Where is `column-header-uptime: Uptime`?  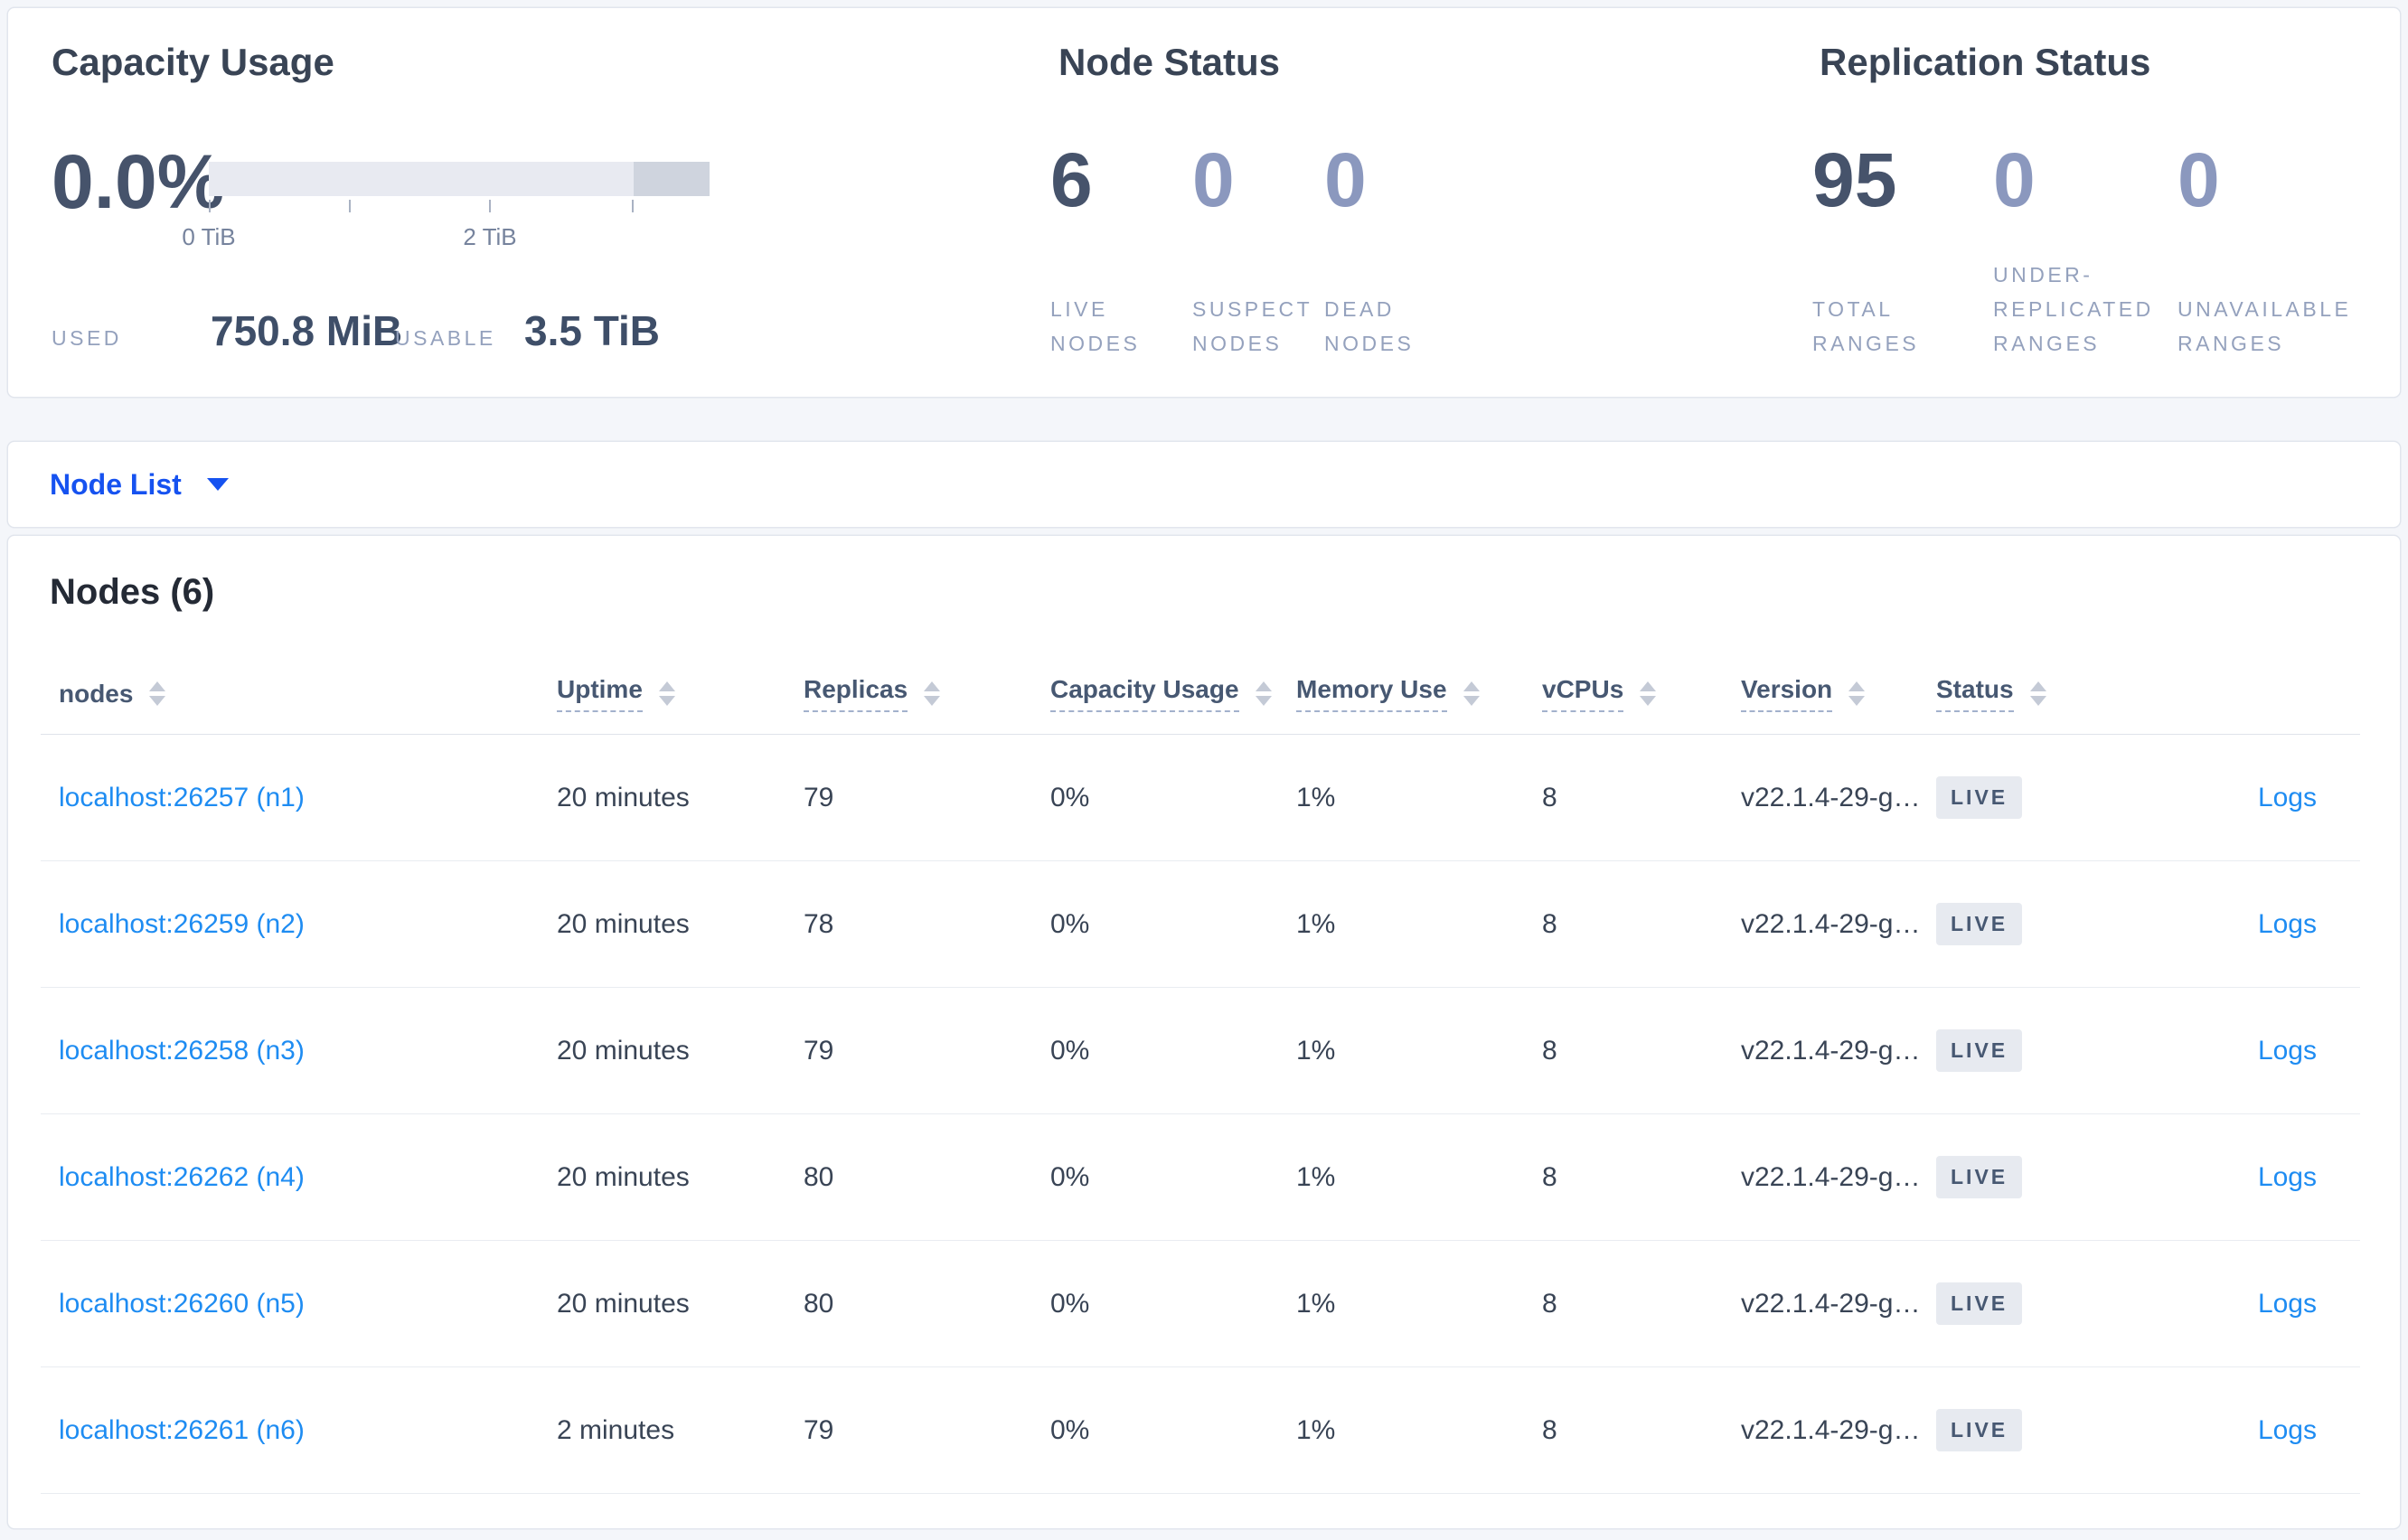
column-header-uptime: Uptime is located at coordinates (680, 693).